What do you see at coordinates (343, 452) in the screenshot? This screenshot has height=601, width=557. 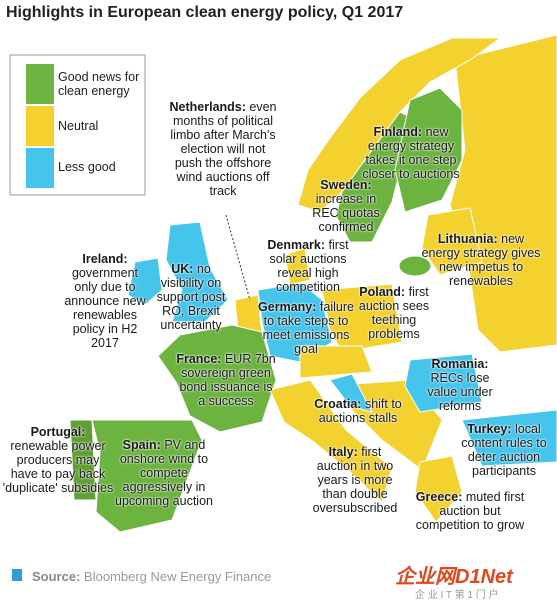 I see `country-name: Italy:` at bounding box center [343, 452].